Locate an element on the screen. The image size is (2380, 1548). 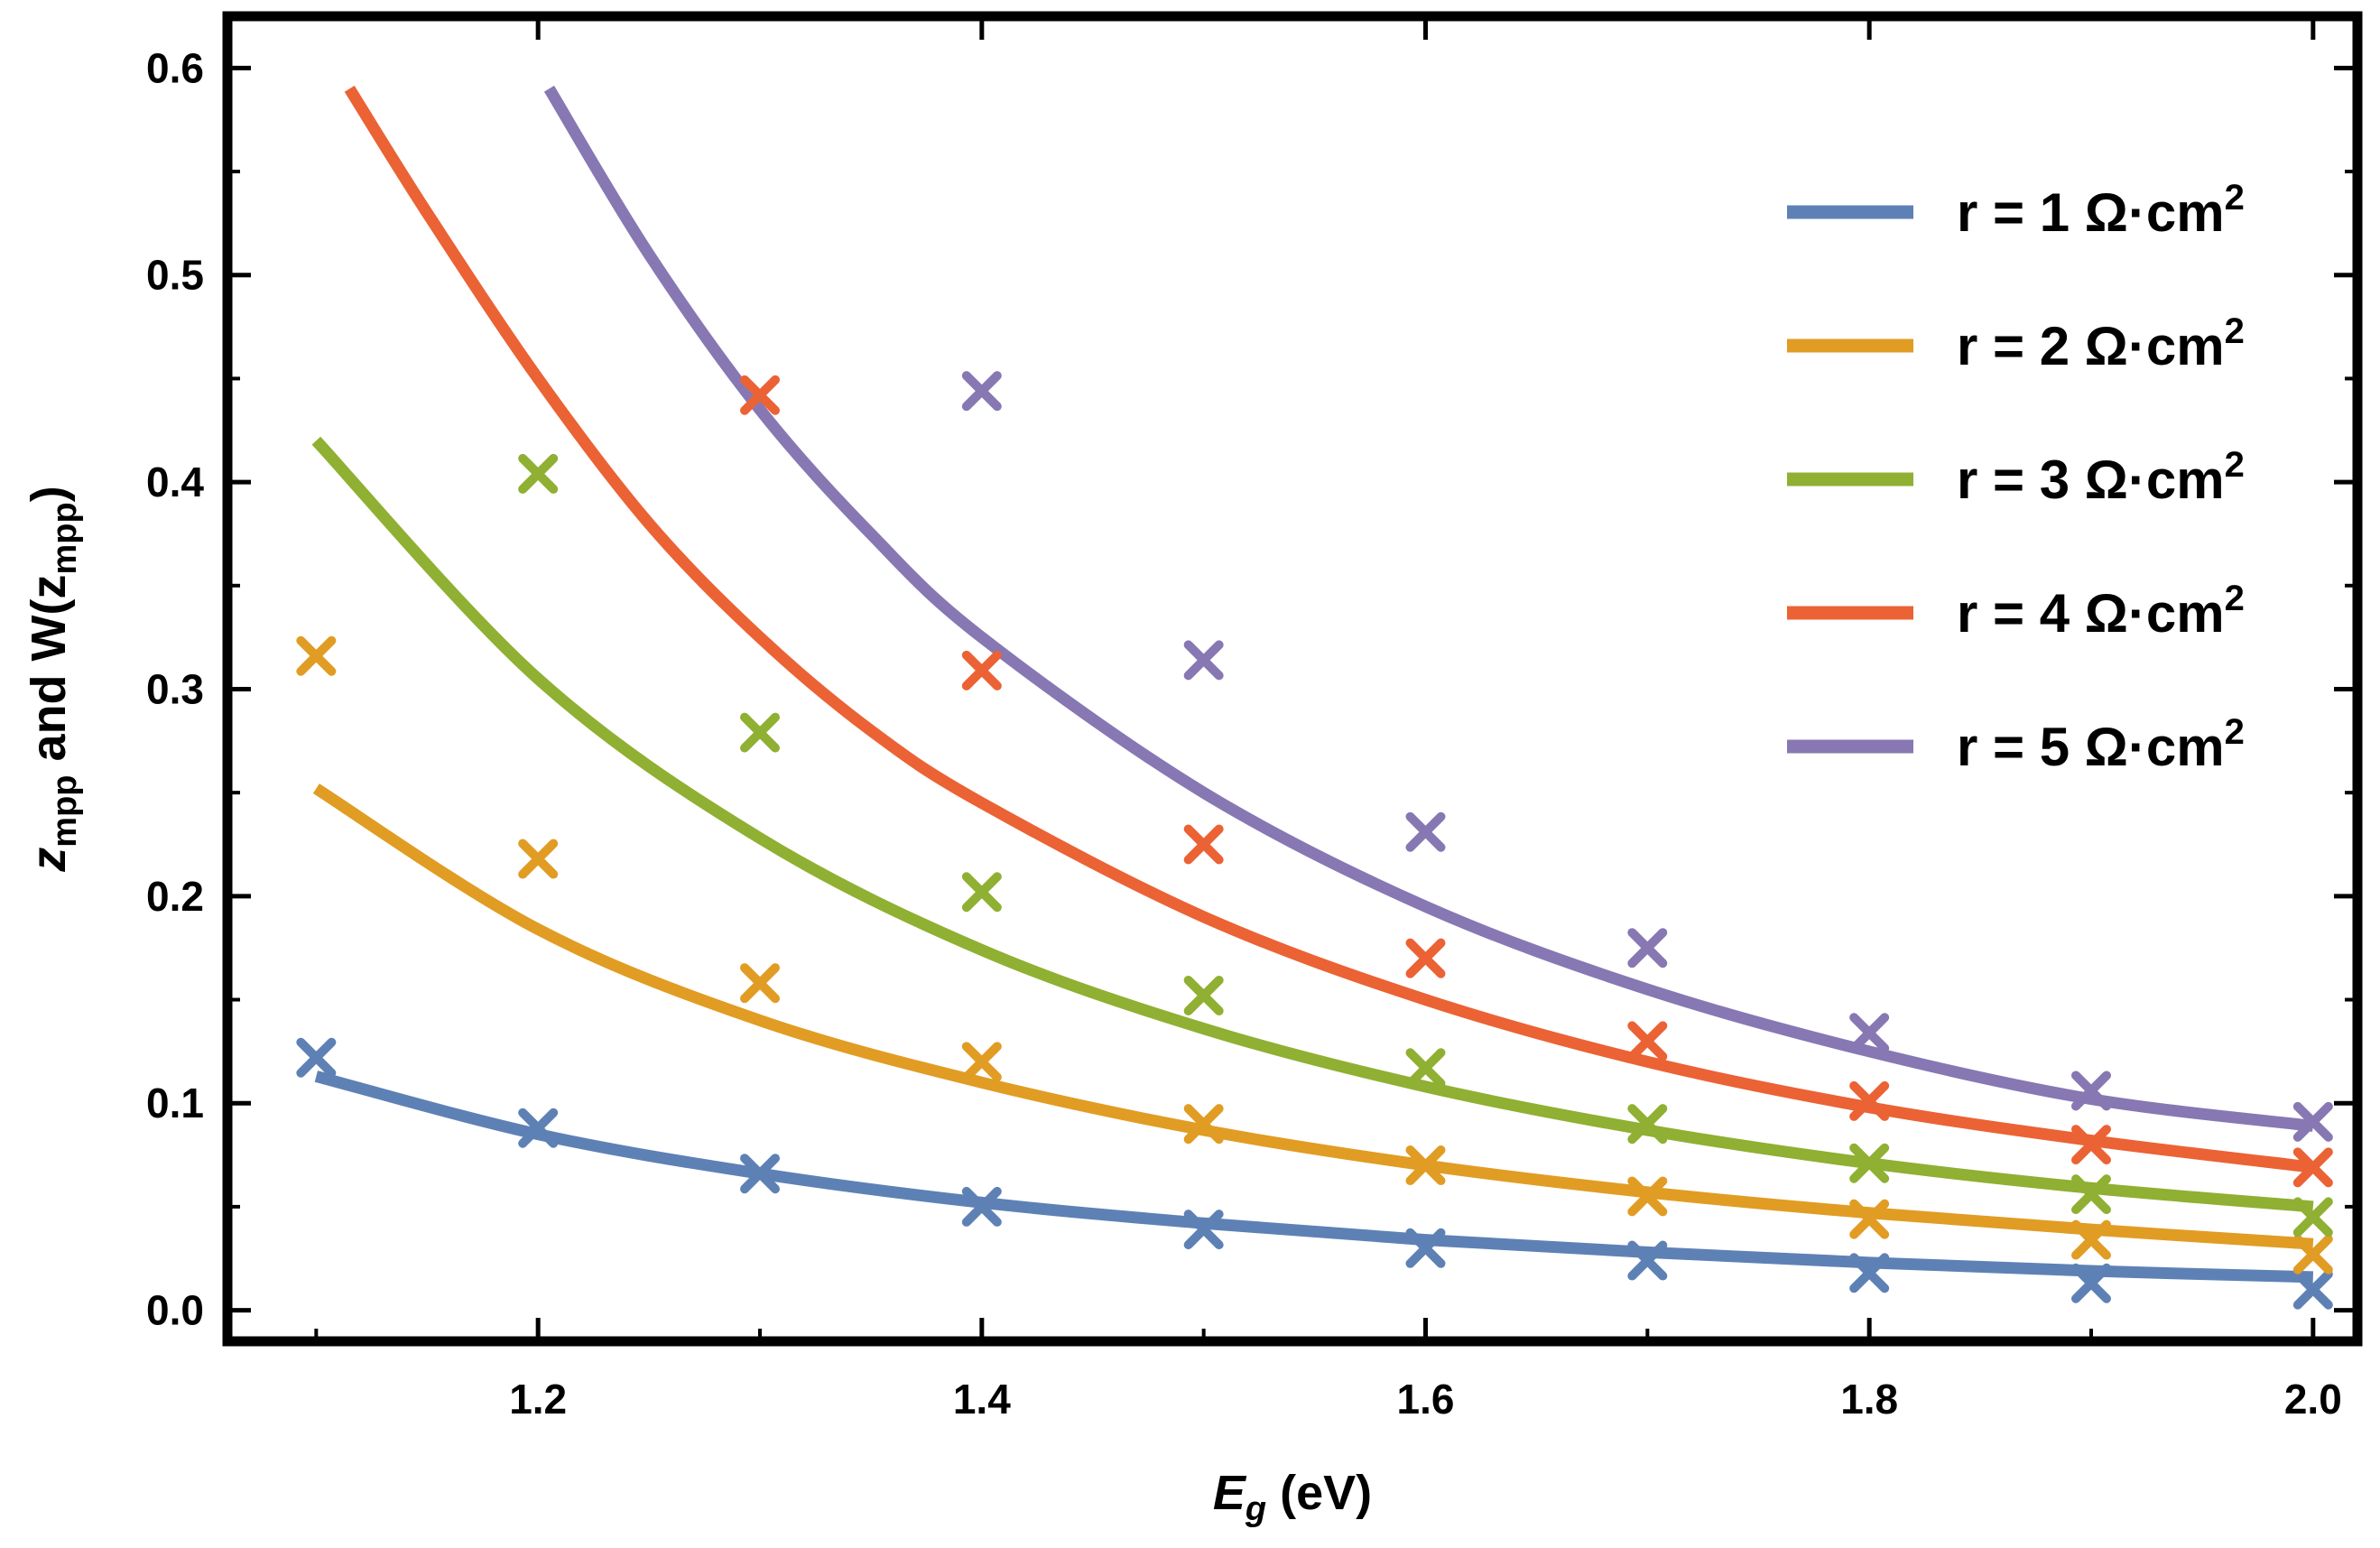
x-tick-label: 1.6 is located at coordinates (1426, 1399).